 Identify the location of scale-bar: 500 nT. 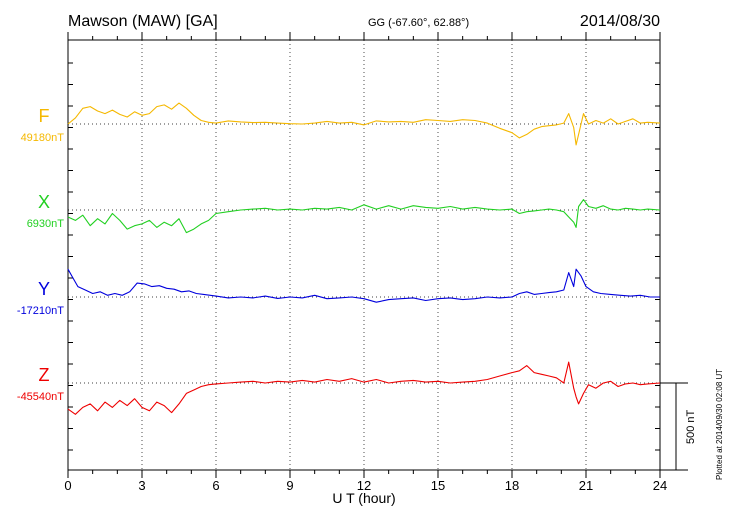
(678, 426).